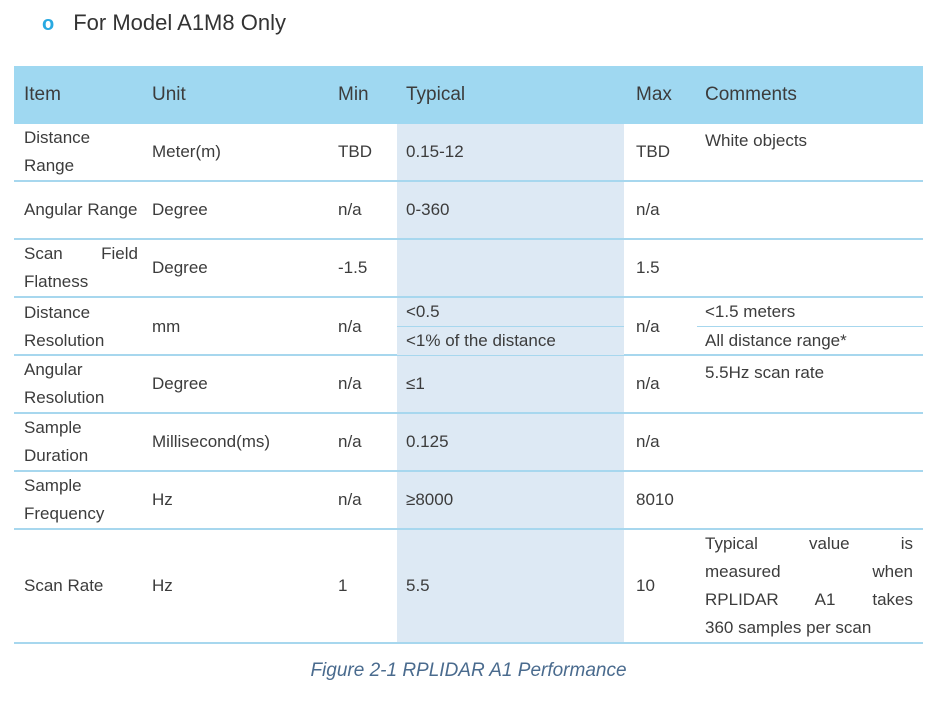  What do you see at coordinates (355, 151) in the screenshot?
I see `cell-min: TBD` at bounding box center [355, 151].